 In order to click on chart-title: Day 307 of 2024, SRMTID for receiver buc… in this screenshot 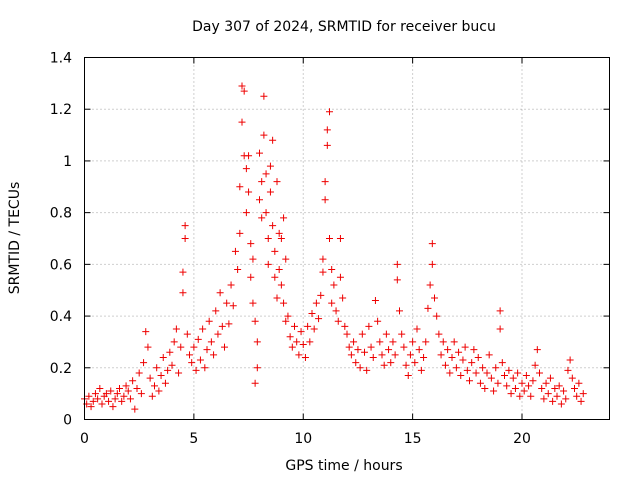, I will do `click(344, 27)`.